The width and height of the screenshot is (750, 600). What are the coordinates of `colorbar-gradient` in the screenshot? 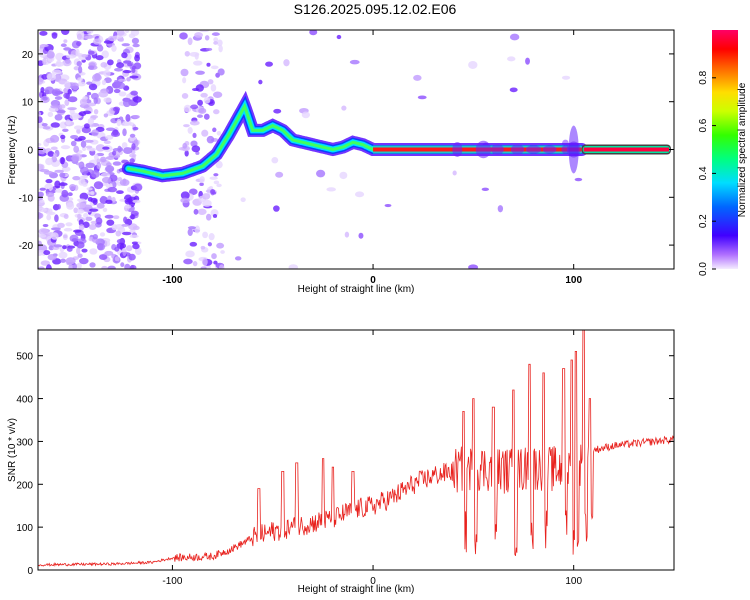 It's located at (725, 149).